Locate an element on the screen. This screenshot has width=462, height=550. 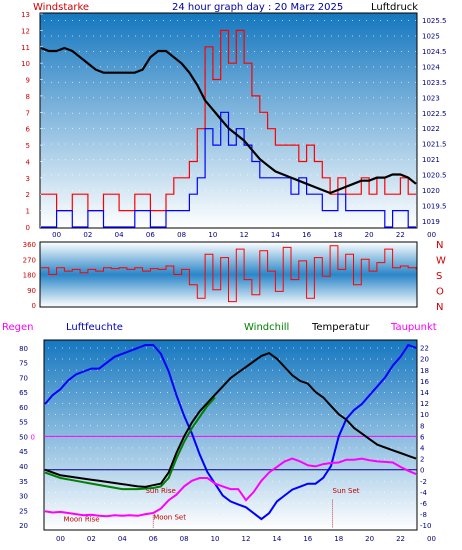
direction-left-tick-label: 0 is located at coordinates (34, 306).